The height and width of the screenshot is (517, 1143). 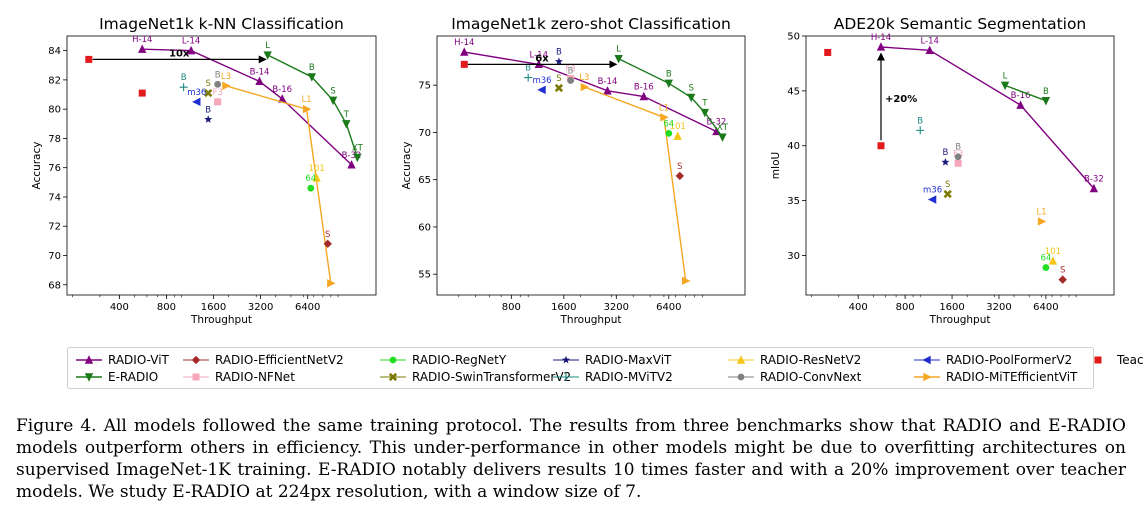 What do you see at coordinates (542, 58) in the screenshot?
I see `annotation-label: 6x` at bounding box center [542, 58].